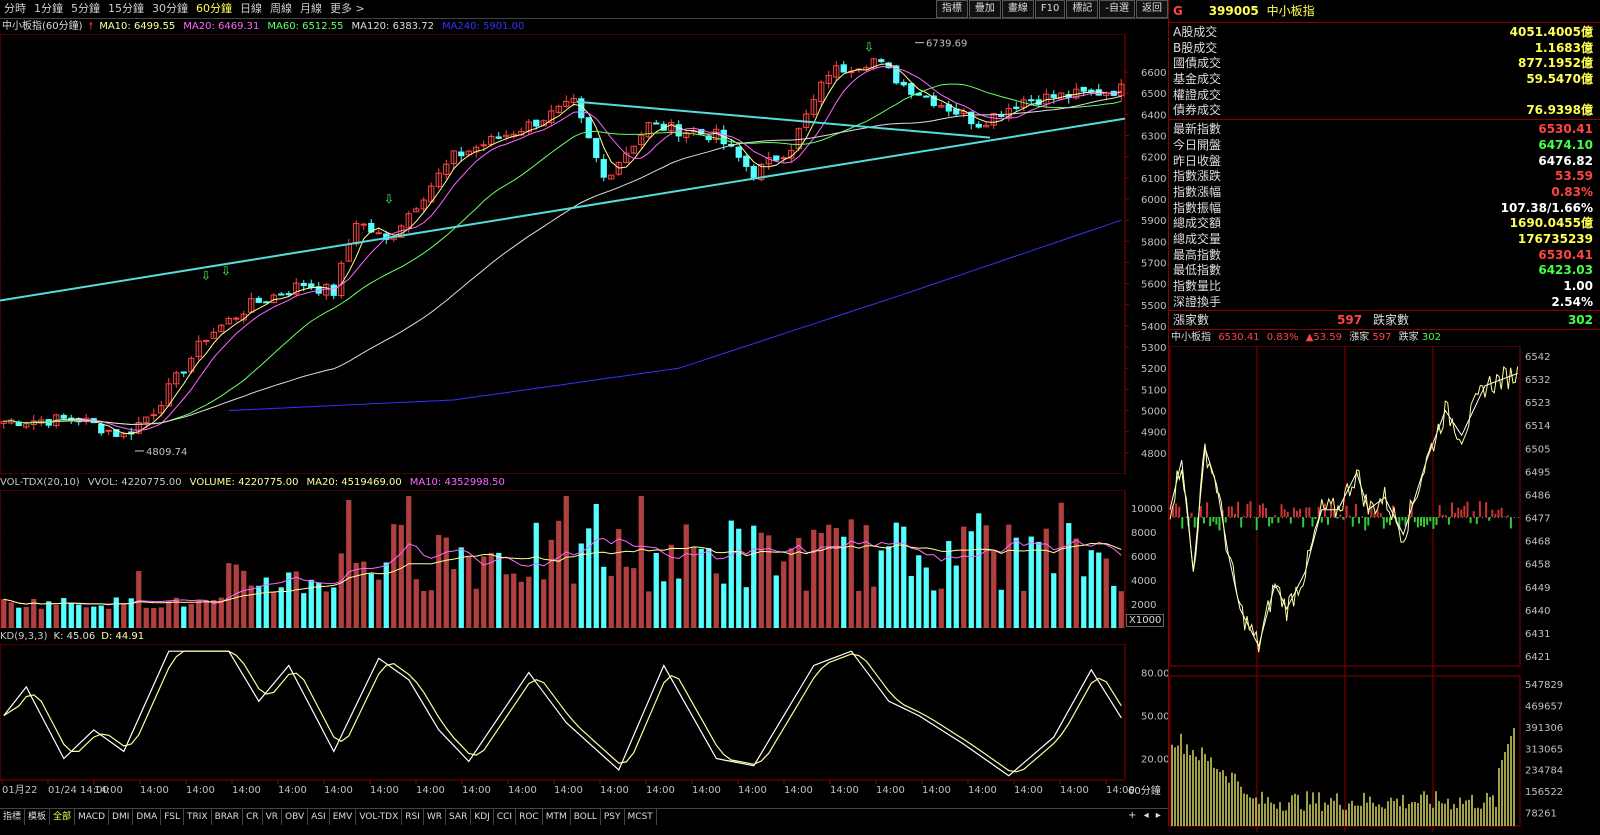 Image resolution: width=1600 pixels, height=835 pixels. I want to click on period-tab-6: 日線, so click(251, 8).